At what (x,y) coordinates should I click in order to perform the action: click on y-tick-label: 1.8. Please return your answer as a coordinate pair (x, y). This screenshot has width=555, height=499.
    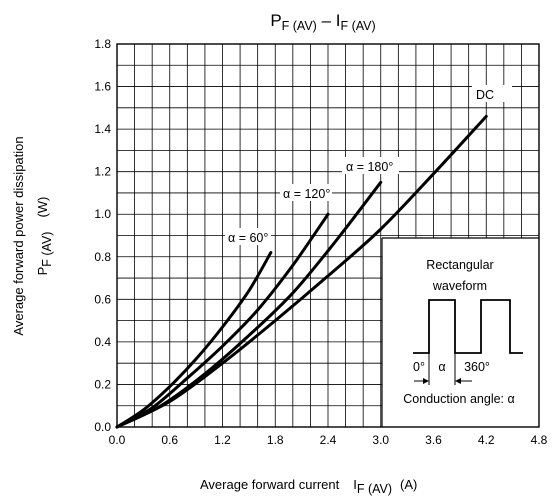
    Looking at the image, I should click on (102, 44).